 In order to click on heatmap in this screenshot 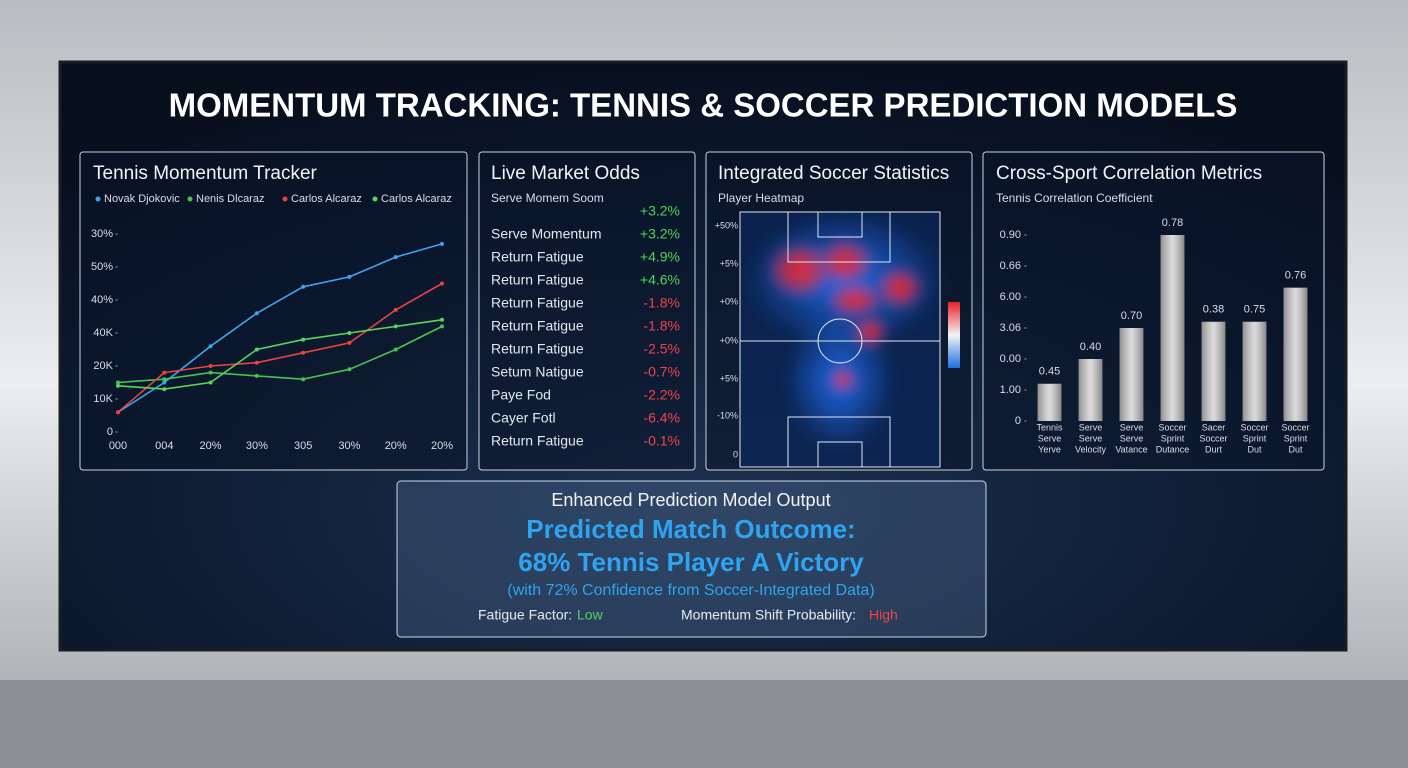, I will do `click(849, 339)`.